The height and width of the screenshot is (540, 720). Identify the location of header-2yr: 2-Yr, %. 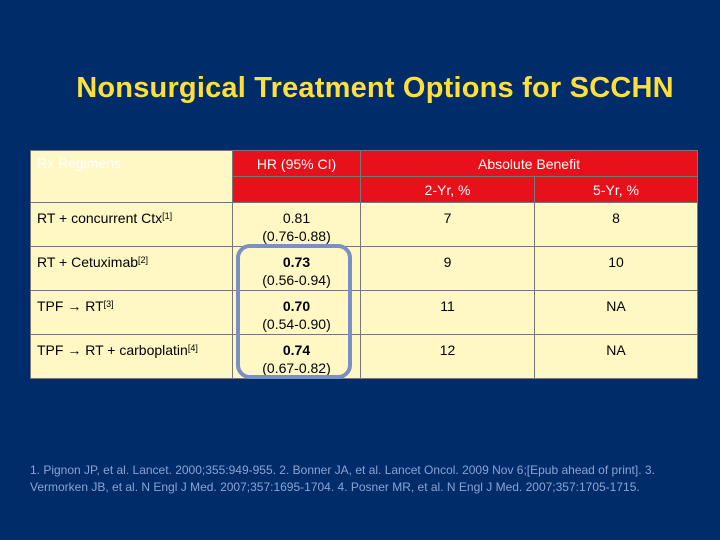
(447, 189).